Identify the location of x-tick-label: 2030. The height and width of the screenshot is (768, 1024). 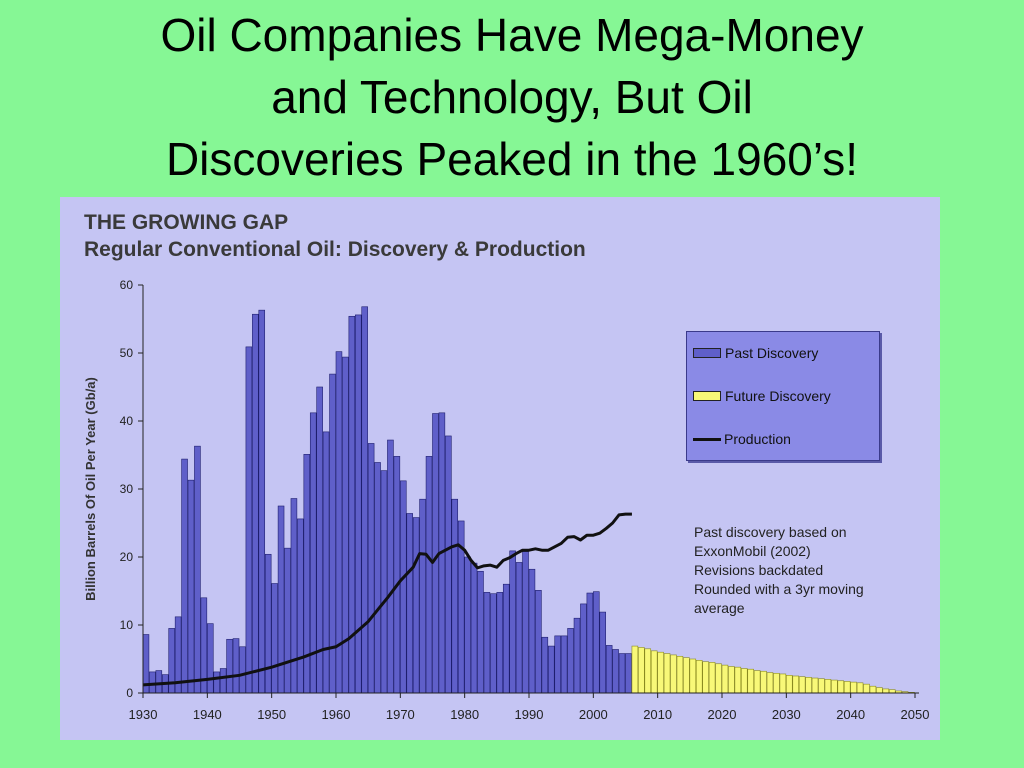
(786, 714).